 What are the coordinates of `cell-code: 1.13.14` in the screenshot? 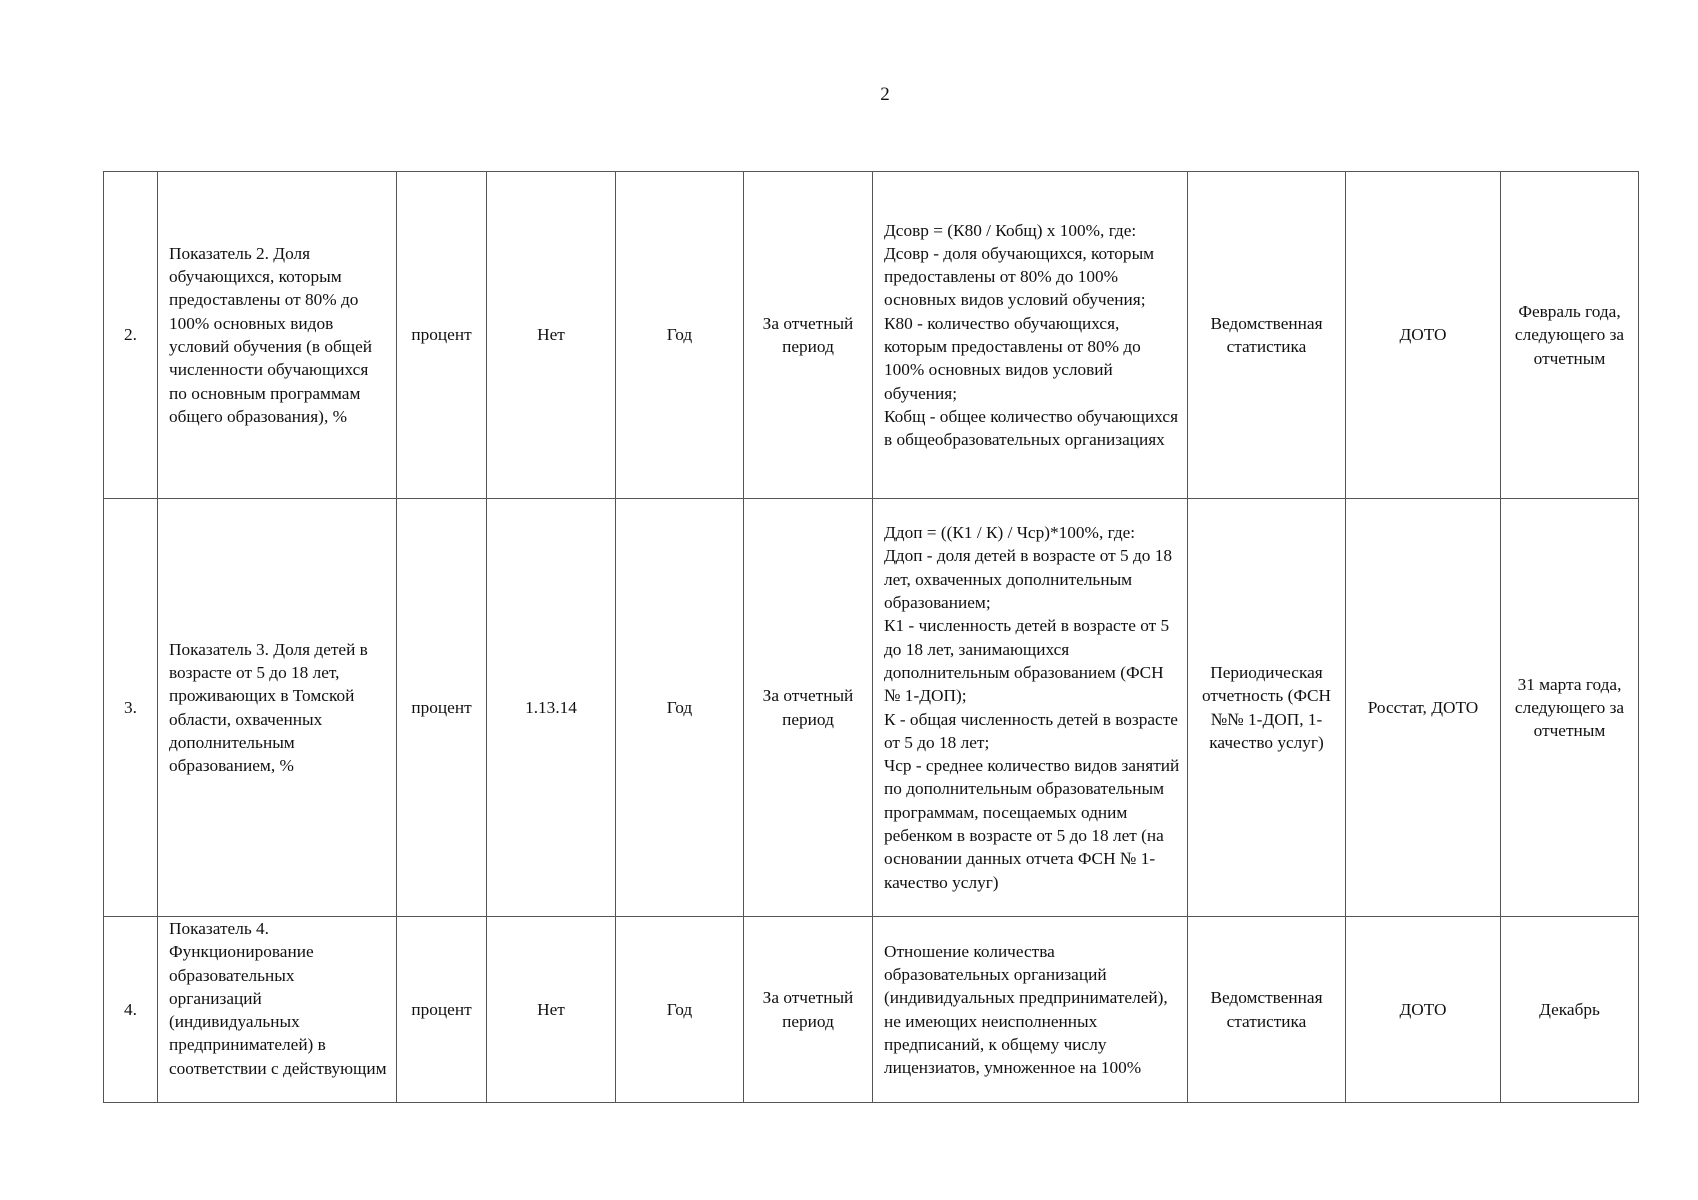 It's located at (551, 707).